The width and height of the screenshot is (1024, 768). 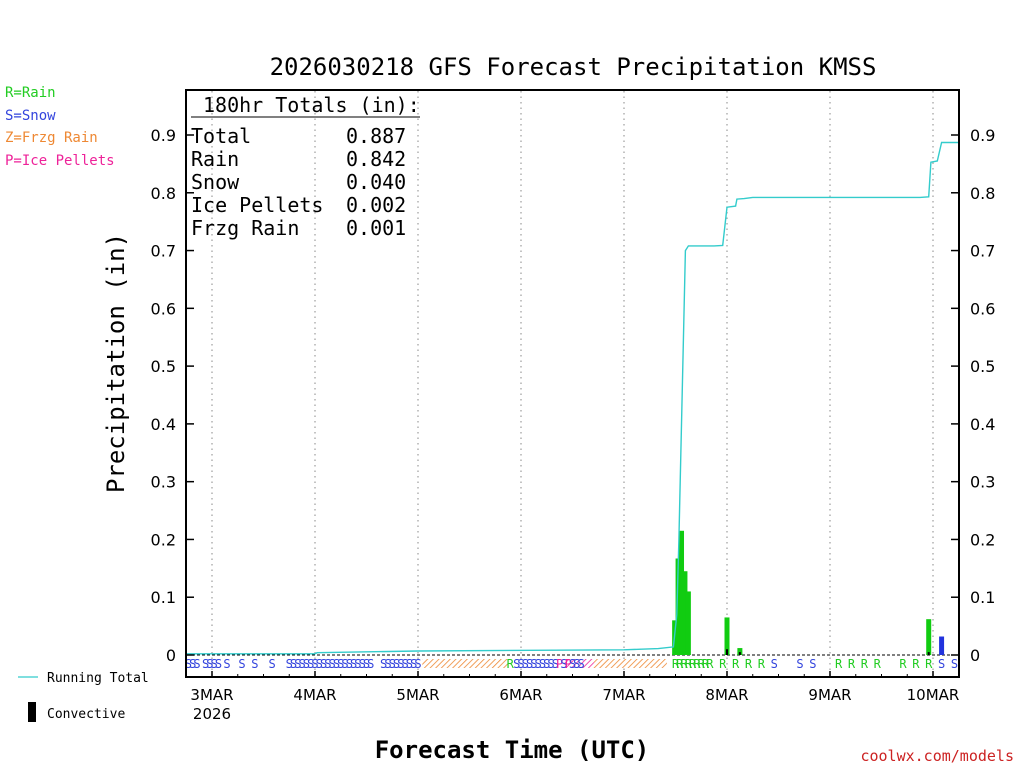 I want to click on x-axis-label: Forecast Time (UTC), so click(x=512, y=750).